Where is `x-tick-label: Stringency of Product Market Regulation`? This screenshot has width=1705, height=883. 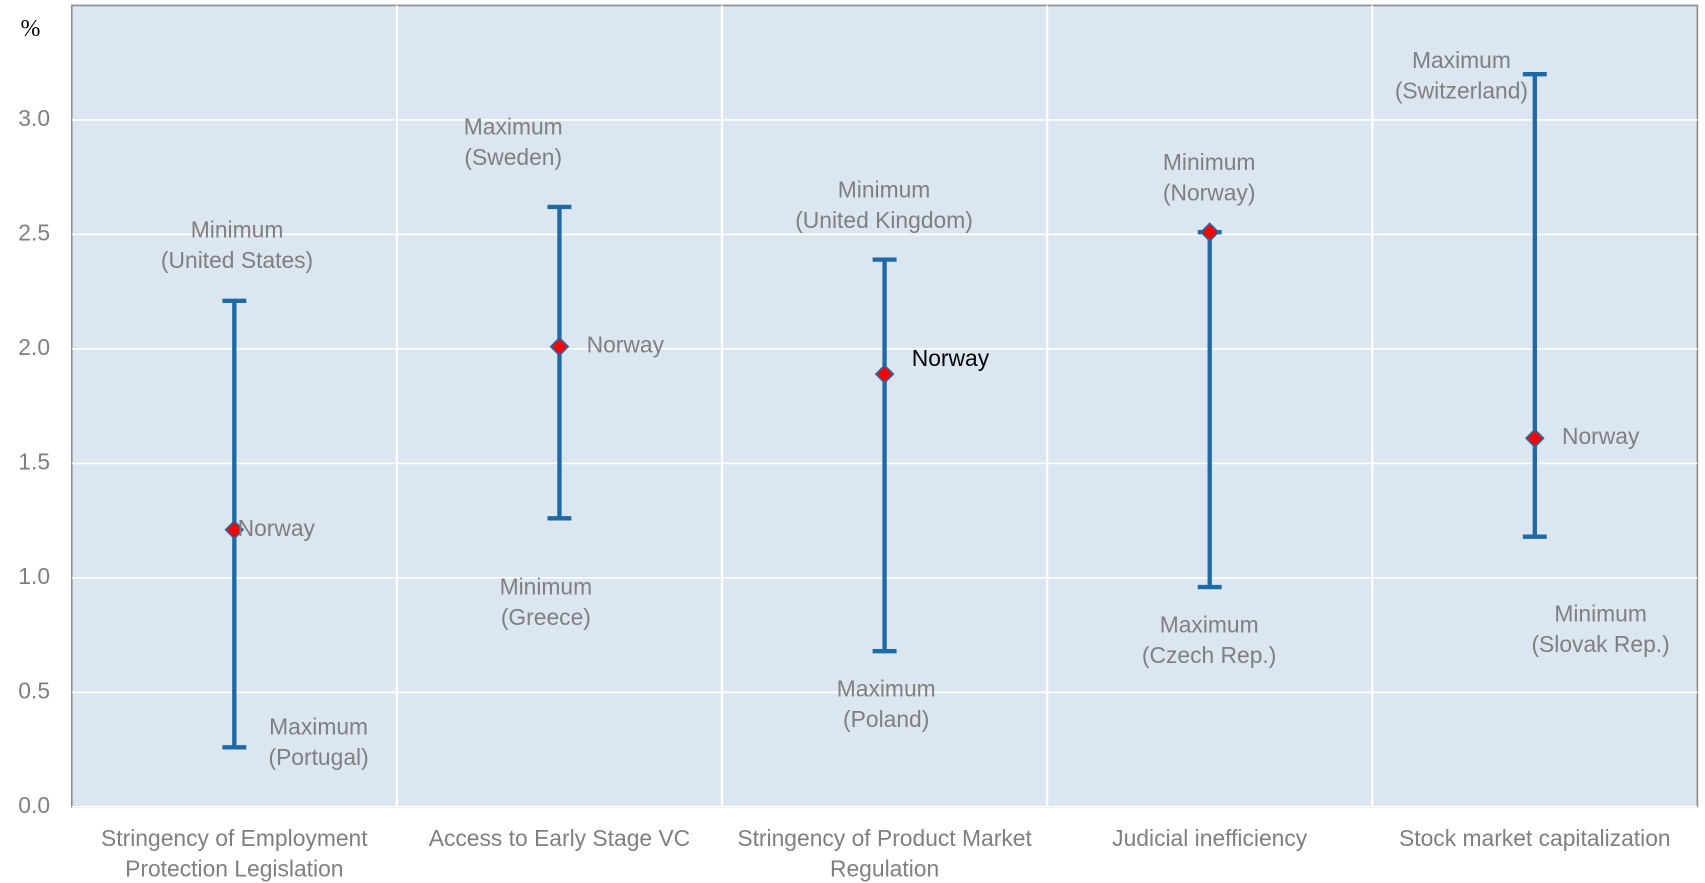
x-tick-label: Stringency of Product Market Regulation is located at coordinates (884, 854).